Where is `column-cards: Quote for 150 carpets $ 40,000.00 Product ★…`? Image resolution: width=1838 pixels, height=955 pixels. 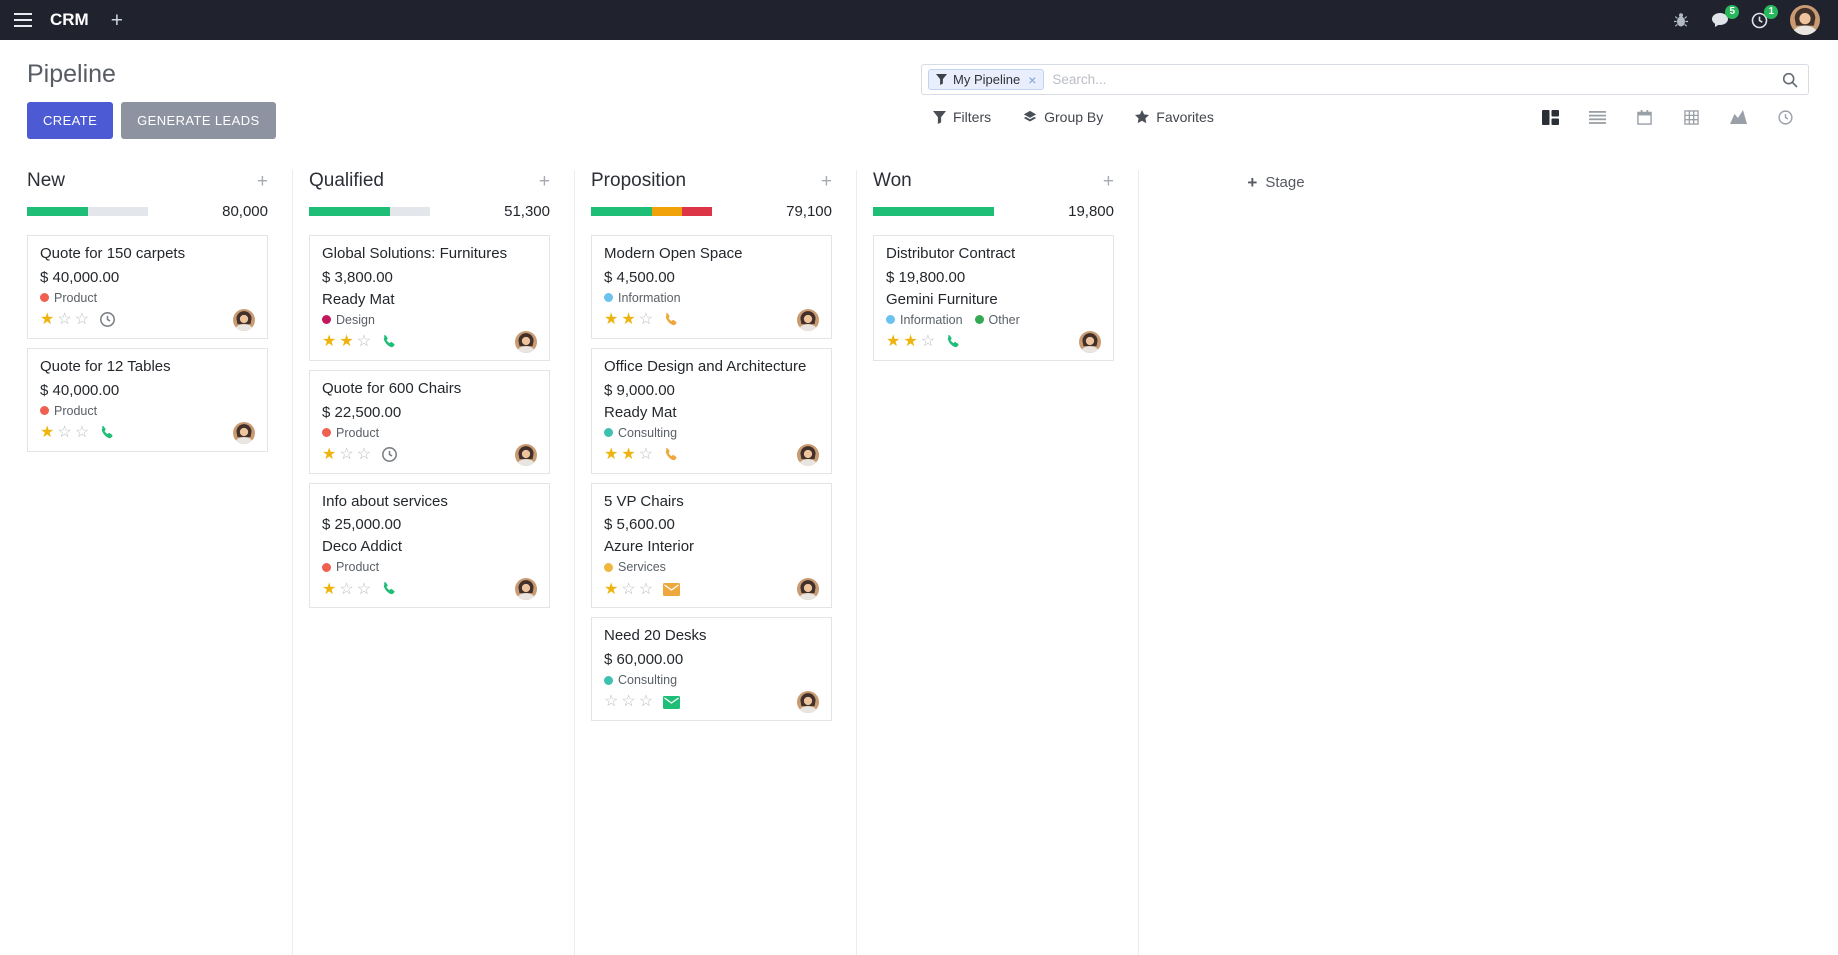
column-cards: Quote for 150 carpets $ 40,000.00 Product ★… is located at coordinates (147, 343).